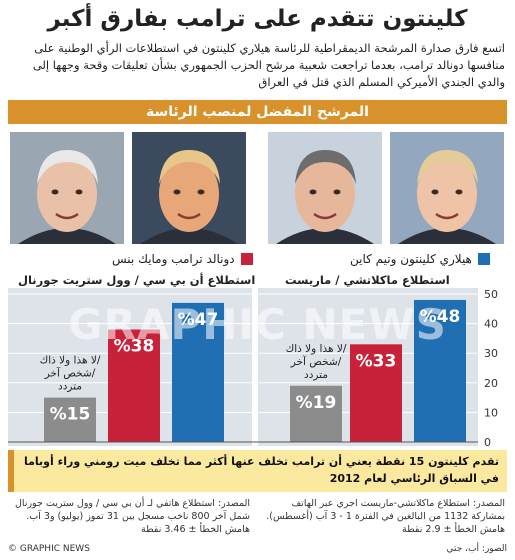  I want to click on portrait-pence, so click(67, 188).